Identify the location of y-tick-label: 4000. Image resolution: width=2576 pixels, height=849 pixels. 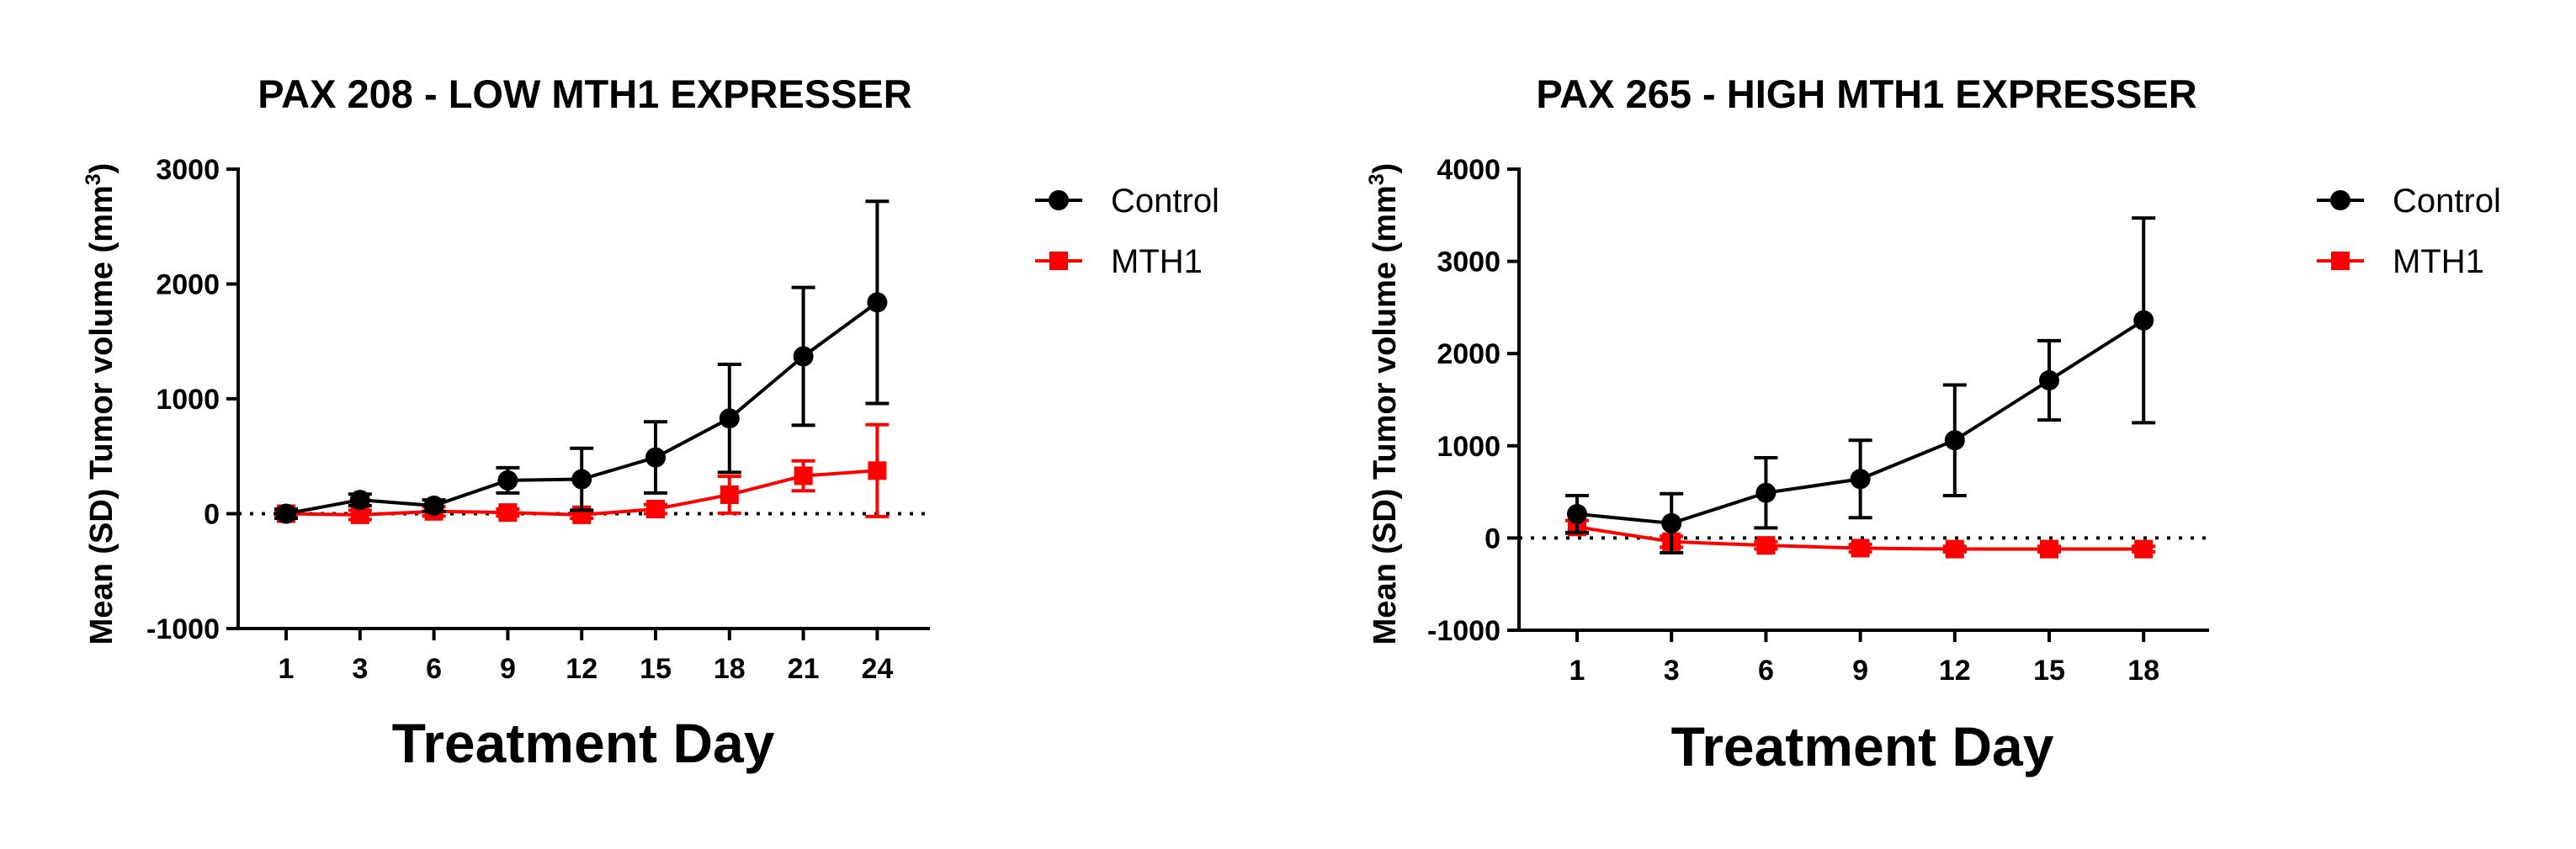
(1469, 170).